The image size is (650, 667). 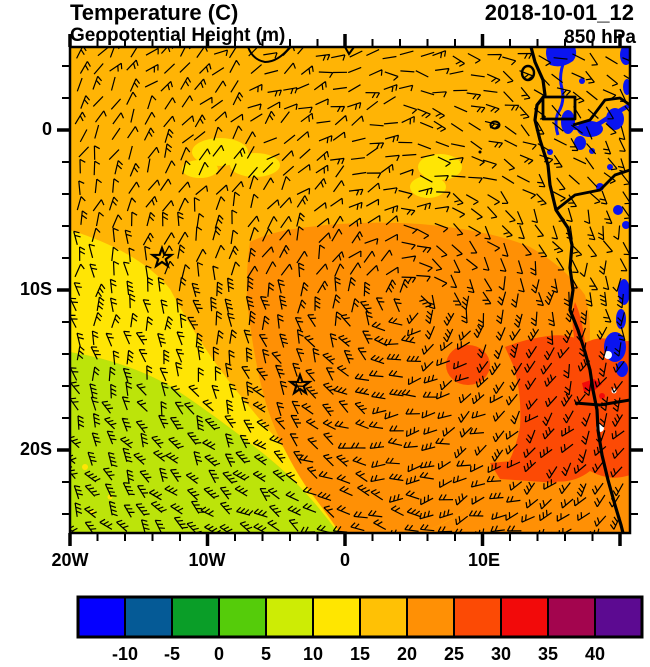 I want to click on lon-label-10W: 10W, so click(x=207, y=560).